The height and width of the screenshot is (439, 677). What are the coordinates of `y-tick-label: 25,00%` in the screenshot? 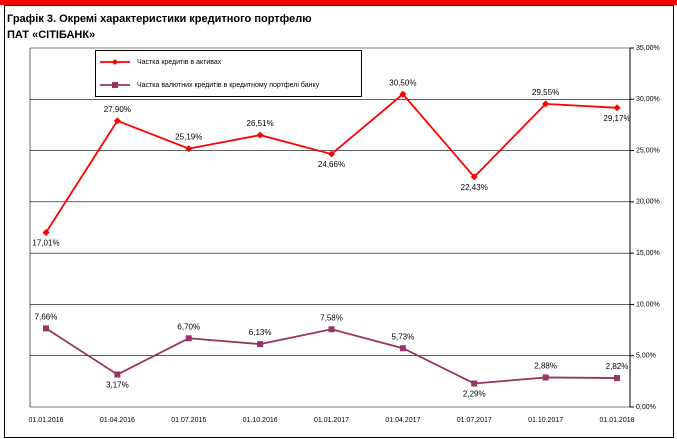 It's located at (648, 150).